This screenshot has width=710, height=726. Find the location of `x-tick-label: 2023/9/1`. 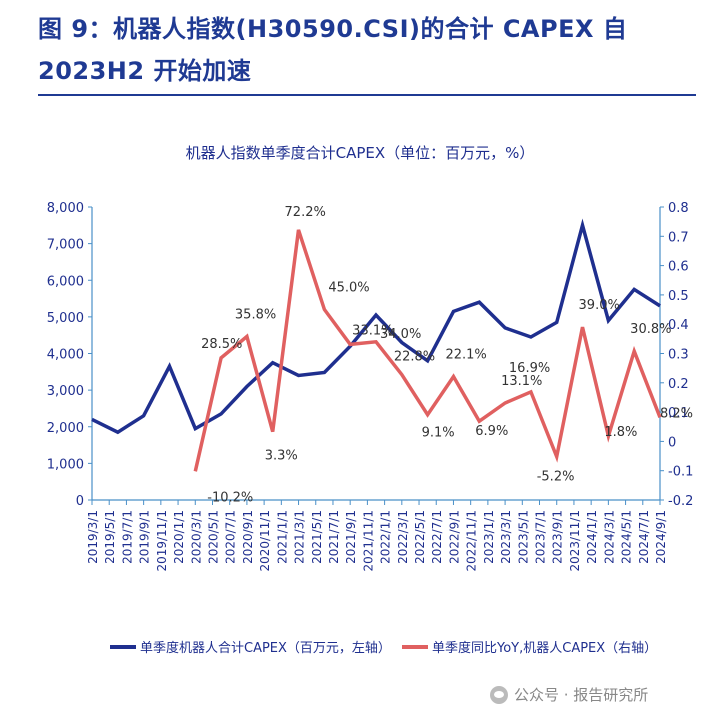

x-tick-label: 2023/9/1 is located at coordinates (558, 537).